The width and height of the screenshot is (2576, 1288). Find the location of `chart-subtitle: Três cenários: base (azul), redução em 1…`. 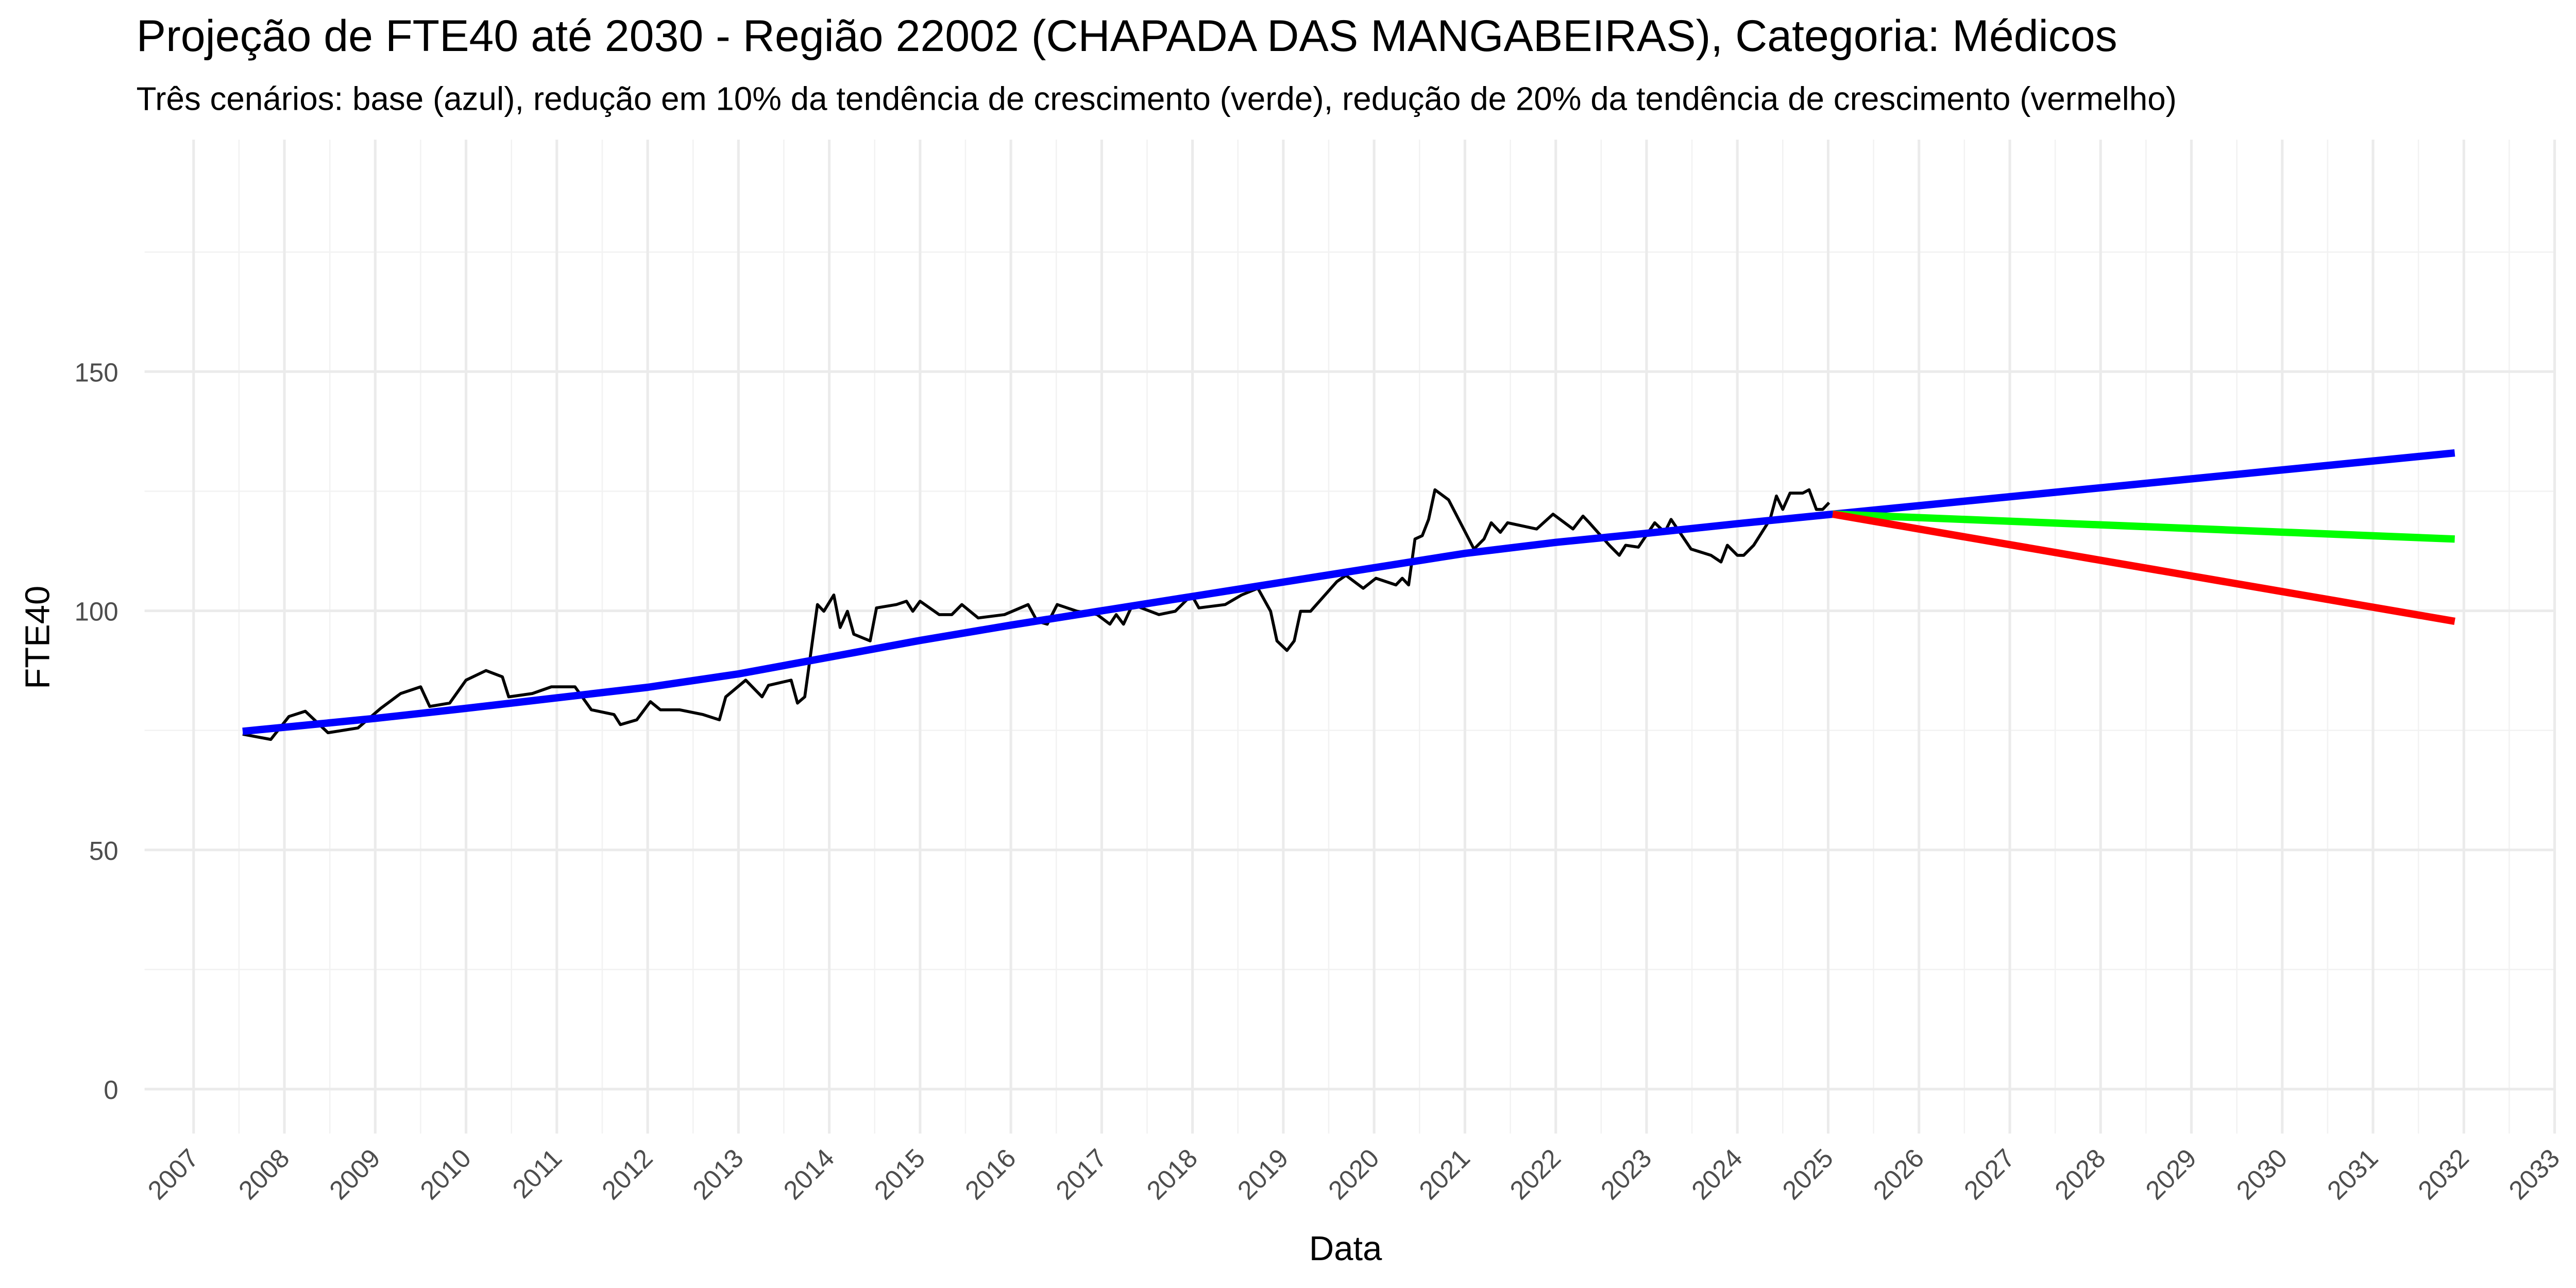

chart-subtitle: Três cenários: base (azul), redução em 1… is located at coordinates (1157, 98).